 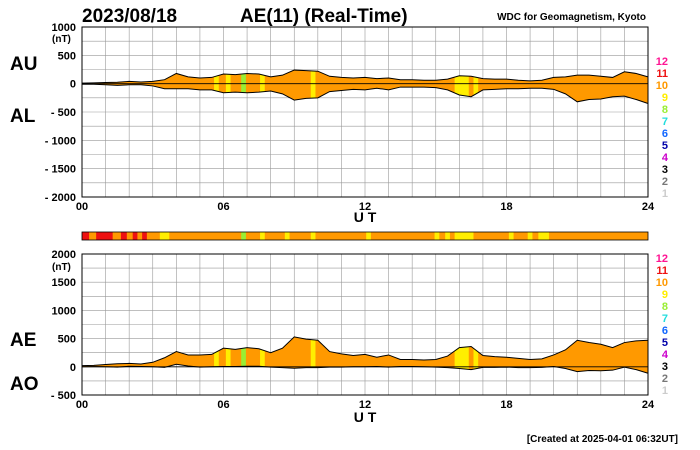 I want to click on bottom-x-axis-label: U T, so click(x=365, y=417).